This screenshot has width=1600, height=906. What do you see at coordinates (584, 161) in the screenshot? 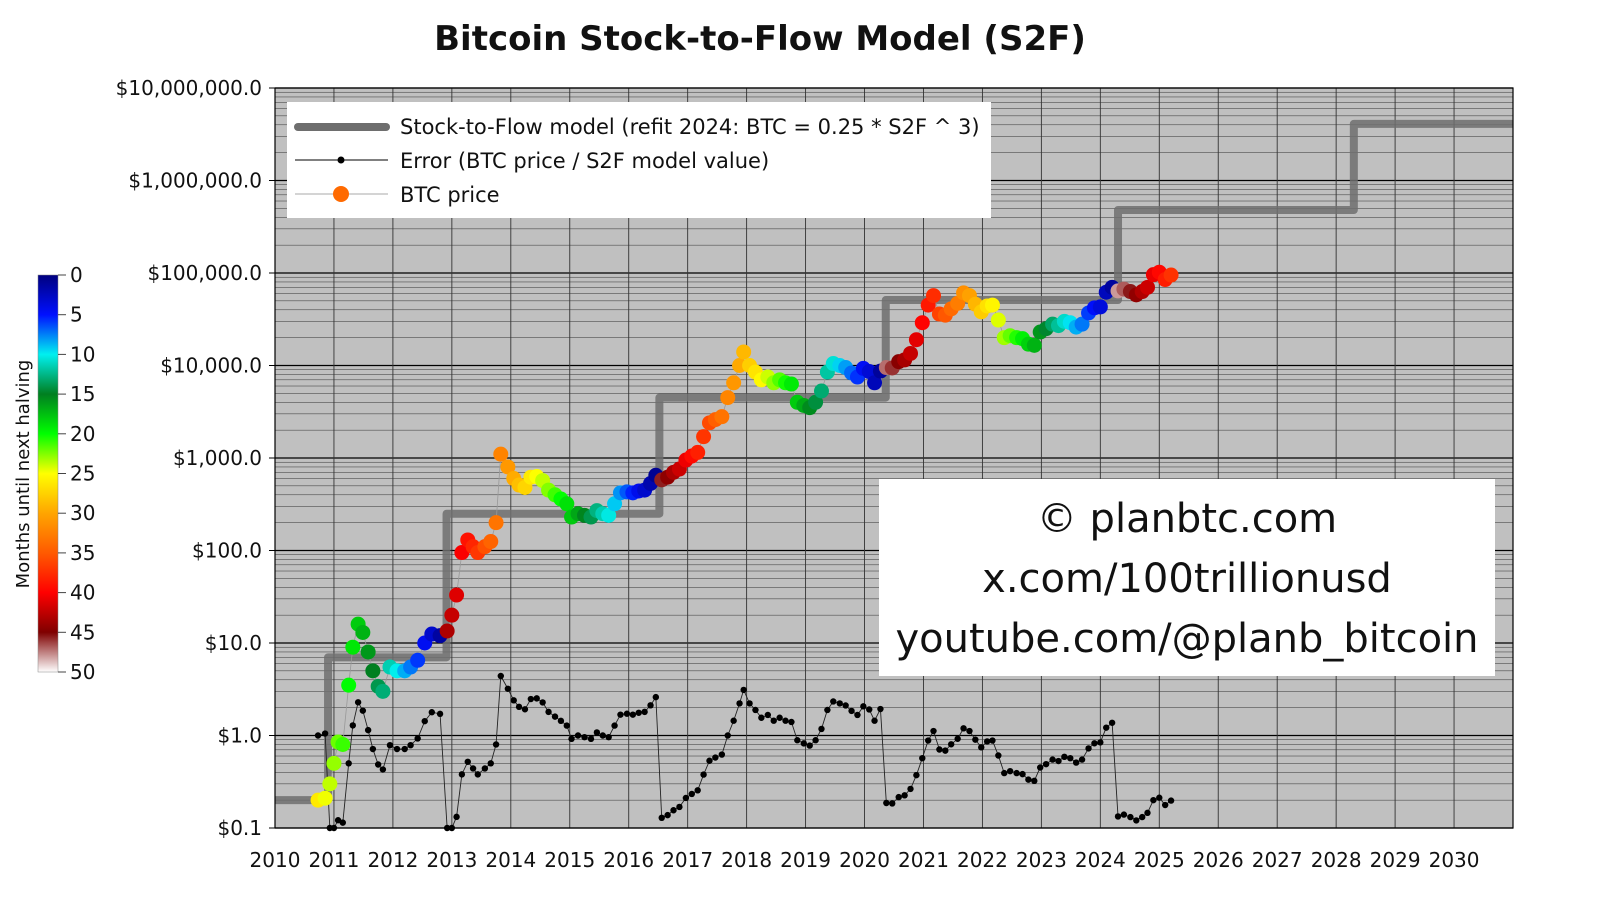
I see `legend-error-label: Error (BTC price / S2F model value)` at bounding box center [584, 161].